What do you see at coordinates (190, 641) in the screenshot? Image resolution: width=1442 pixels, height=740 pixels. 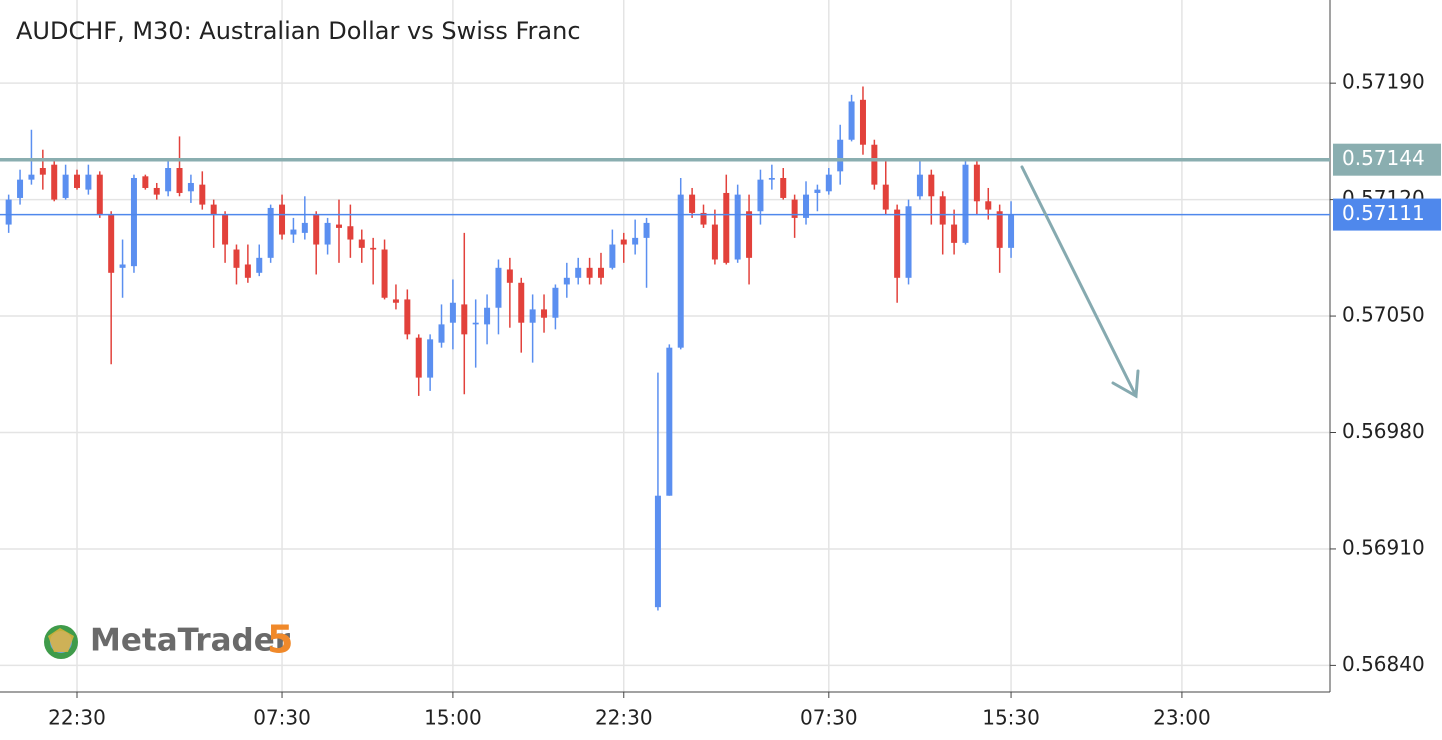 I see `logo-text: MetaTrader` at bounding box center [190, 641].